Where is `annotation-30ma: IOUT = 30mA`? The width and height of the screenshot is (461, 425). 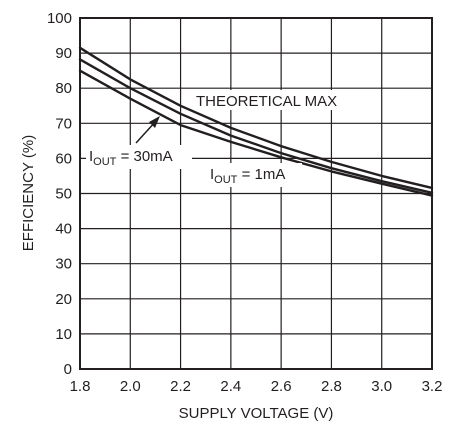 annotation-30ma: IOUT = 30mA is located at coordinates (131, 158).